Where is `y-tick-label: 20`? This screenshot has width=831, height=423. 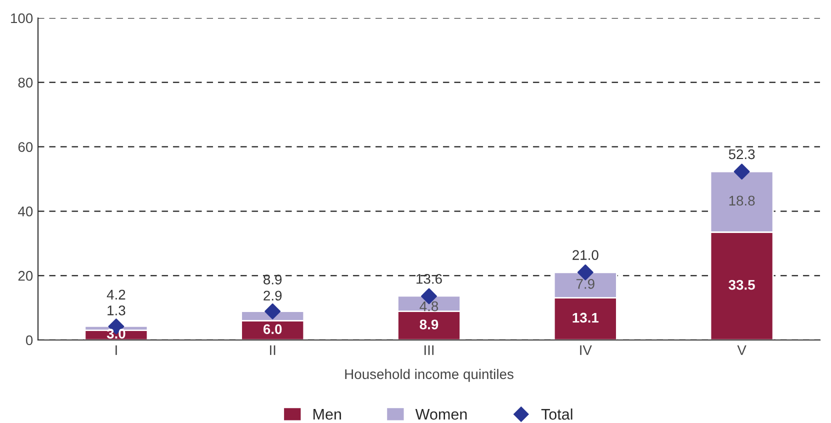 y-tick-label: 20 is located at coordinates (25, 275).